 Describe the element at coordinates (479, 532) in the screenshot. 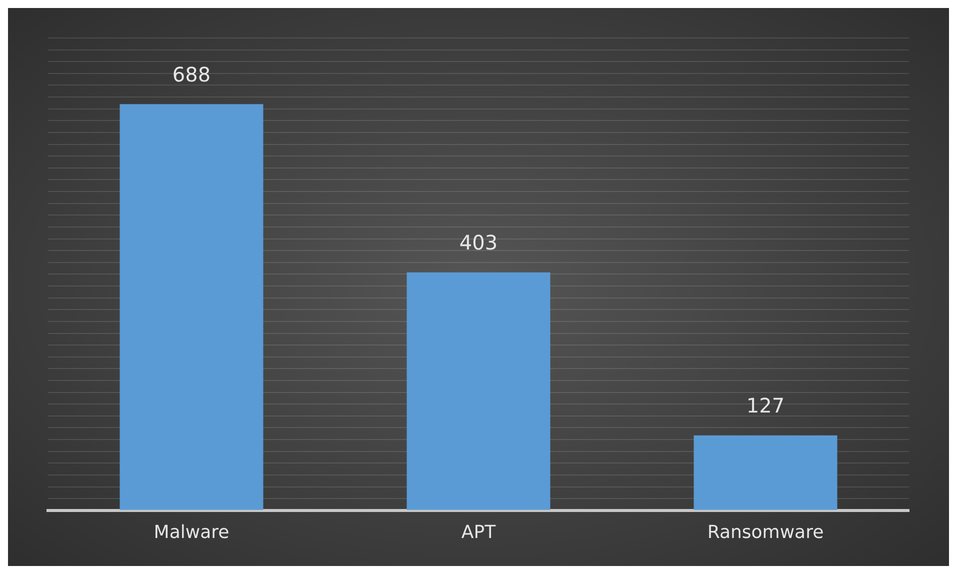

I see `x-tick-label: APT` at that location.